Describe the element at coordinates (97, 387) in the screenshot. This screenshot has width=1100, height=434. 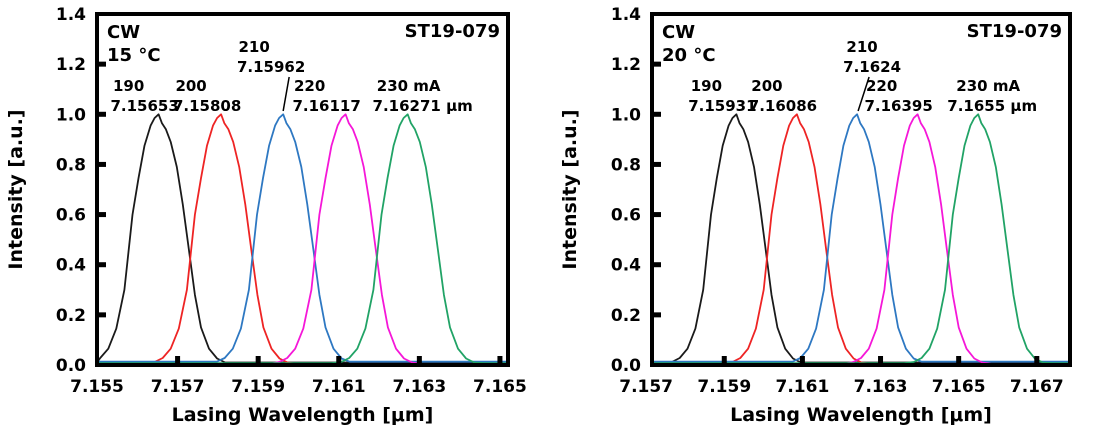
I see `x-tick-label: 7.155` at that location.